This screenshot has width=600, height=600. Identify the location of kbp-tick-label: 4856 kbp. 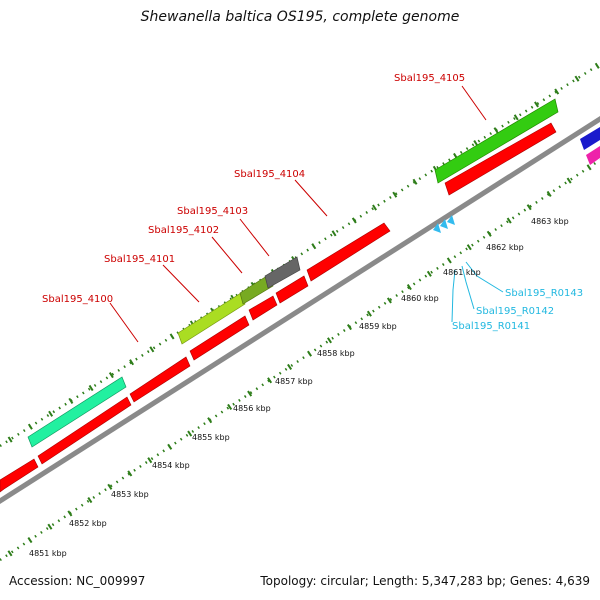
(252, 408).